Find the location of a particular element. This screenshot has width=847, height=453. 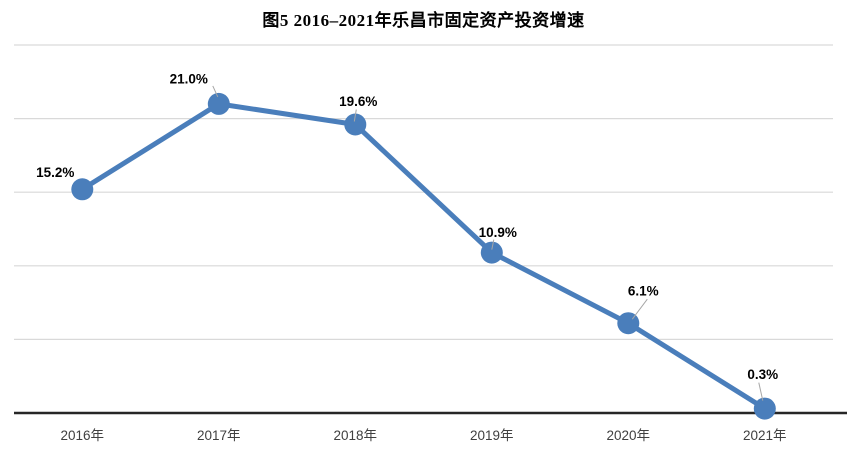

data-point-label: 10.9% is located at coordinates (498, 232).